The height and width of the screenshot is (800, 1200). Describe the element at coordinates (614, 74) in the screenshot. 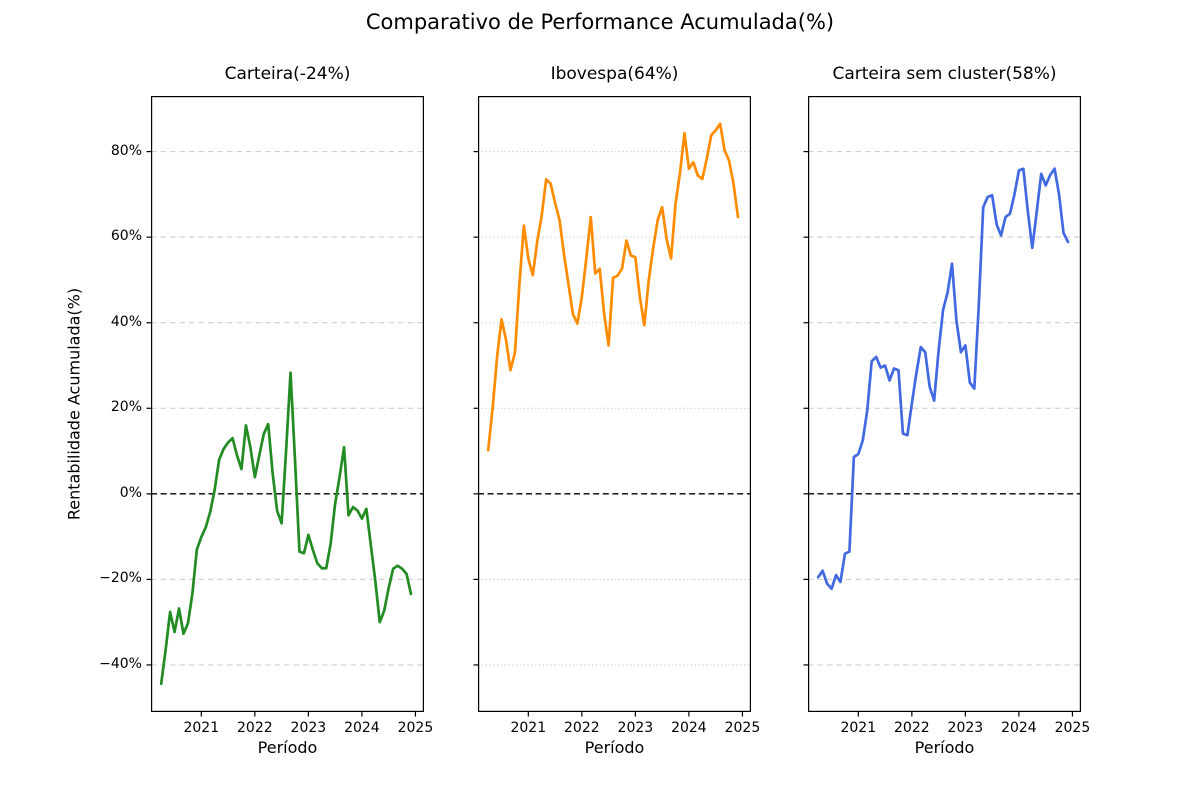

I see `subplot-title-ibovespa: Ibovespa(64%)` at that location.